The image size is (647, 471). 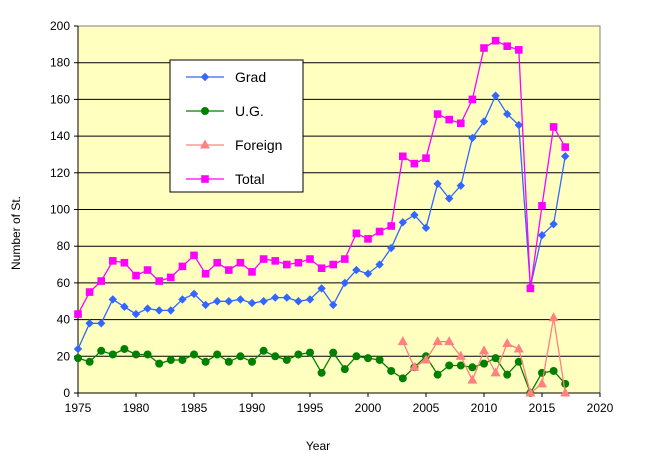 What do you see at coordinates (64, 356) in the screenshot?
I see `y-tick-label: 20` at bounding box center [64, 356].